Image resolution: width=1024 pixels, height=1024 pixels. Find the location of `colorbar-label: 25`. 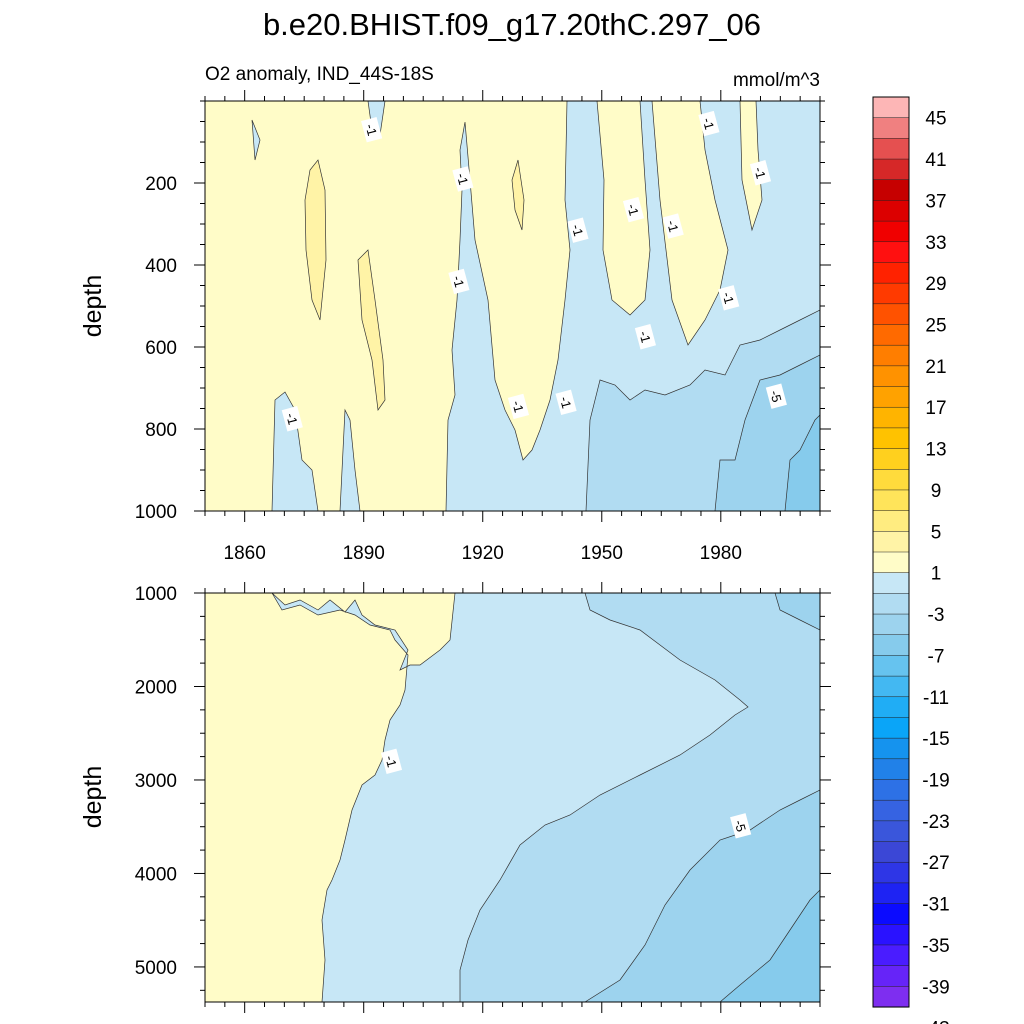

colorbar-label: 25 is located at coordinates (935, 326).